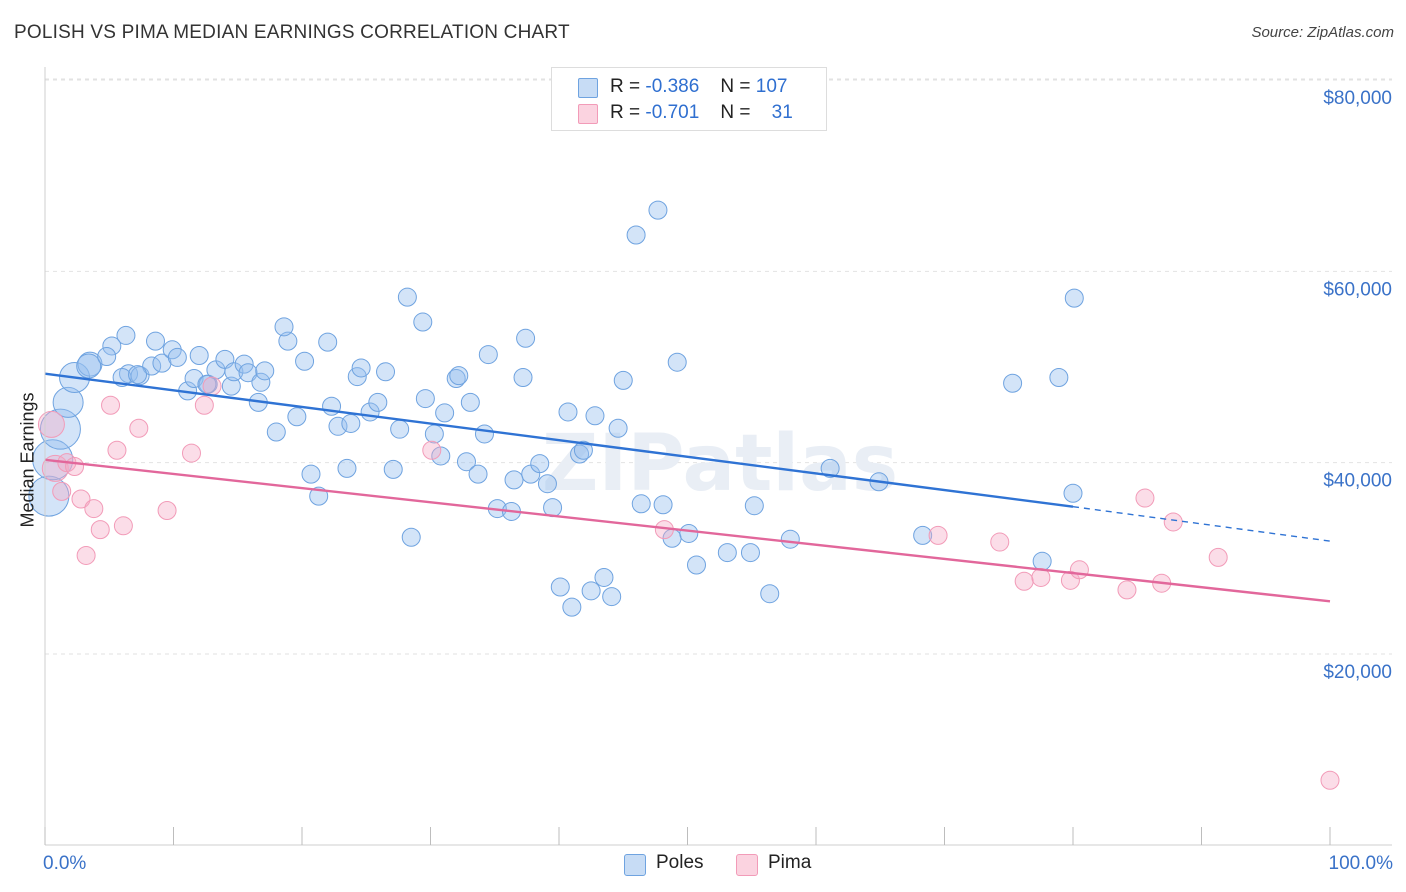  I want to click on watermark: ZIPatlas, so click(720, 464).